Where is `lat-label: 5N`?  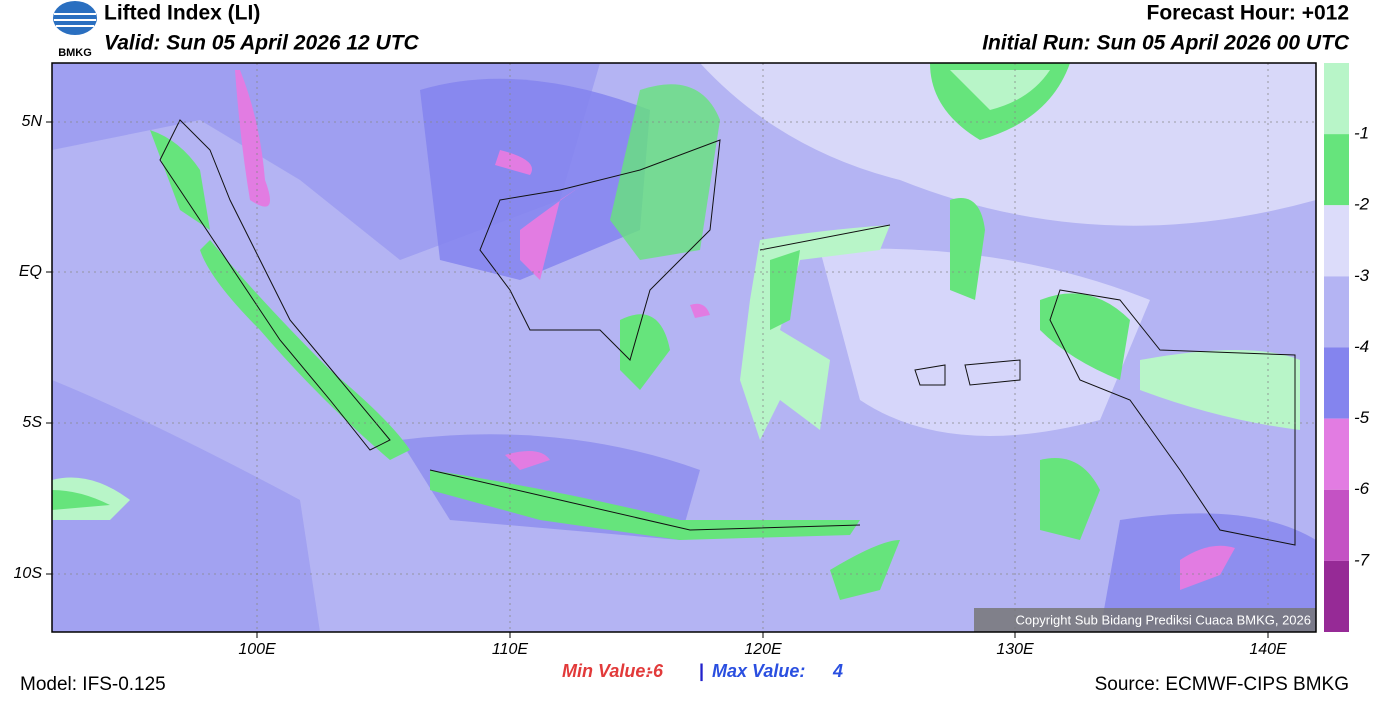
lat-label: 5N is located at coordinates (32, 121).